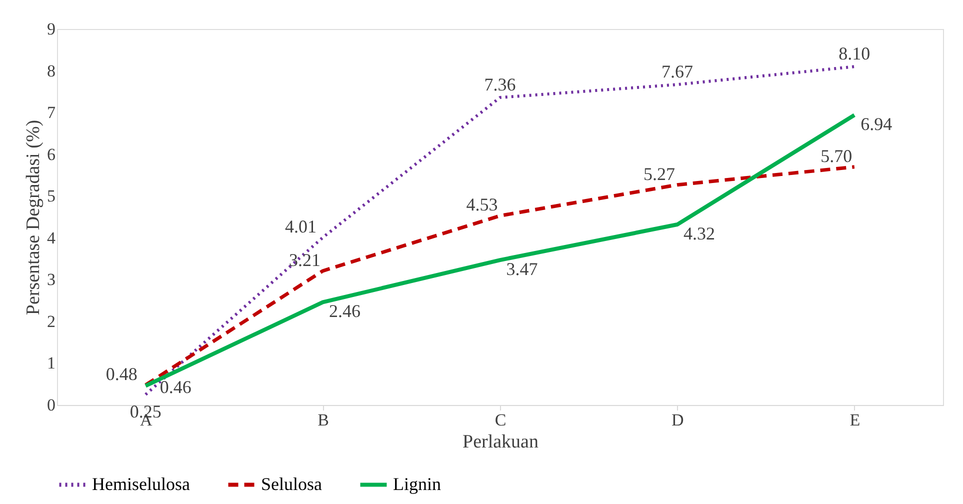 This screenshot has width=963, height=504. What do you see at coordinates (301, 226) in the screenshot?
I see `data-label: 4.01` at bounding box center [301, 226].